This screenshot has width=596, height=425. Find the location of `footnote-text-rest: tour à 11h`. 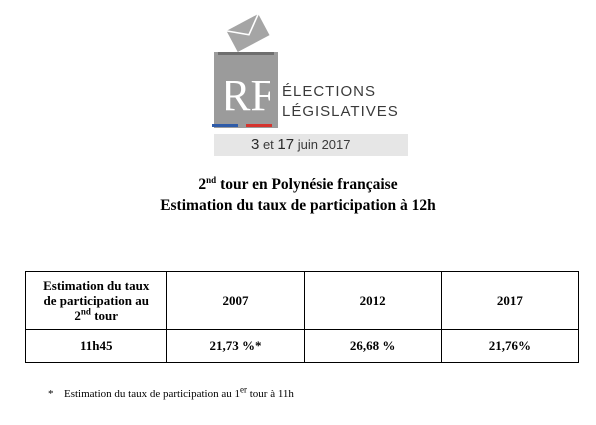

footnote-text-rest: tour à 11h is located at coordinates (270, 394).